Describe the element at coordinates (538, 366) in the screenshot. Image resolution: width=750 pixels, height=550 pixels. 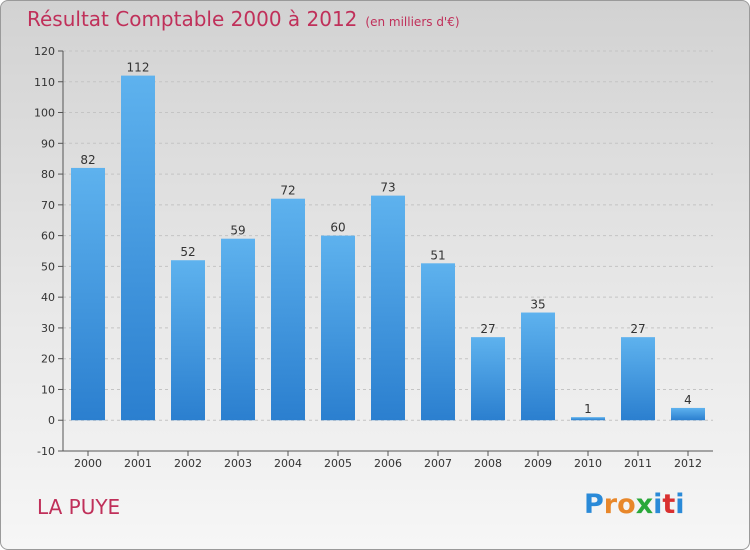
I see `bar-2009` at that location.